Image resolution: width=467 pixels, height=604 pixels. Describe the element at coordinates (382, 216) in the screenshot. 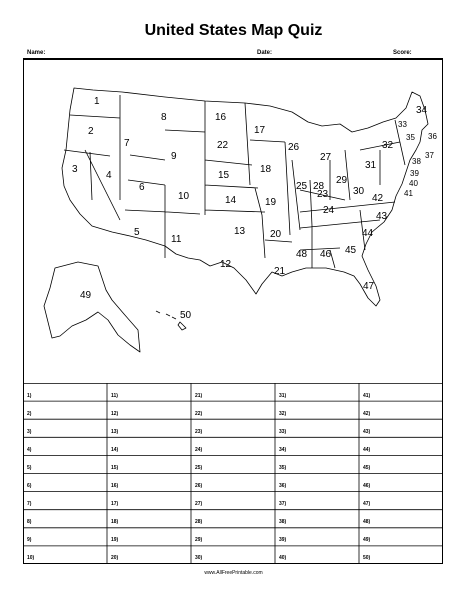

I see `map-label-43: 43` at that location.